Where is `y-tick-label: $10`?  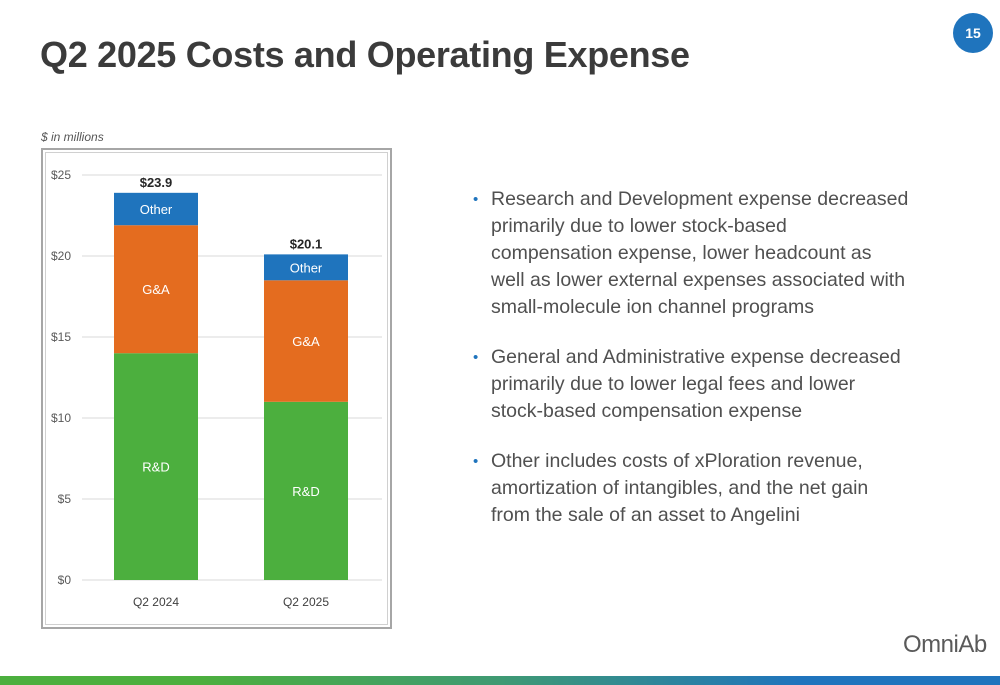 y-tick-label: $10 is located at coordinates (61, 418).